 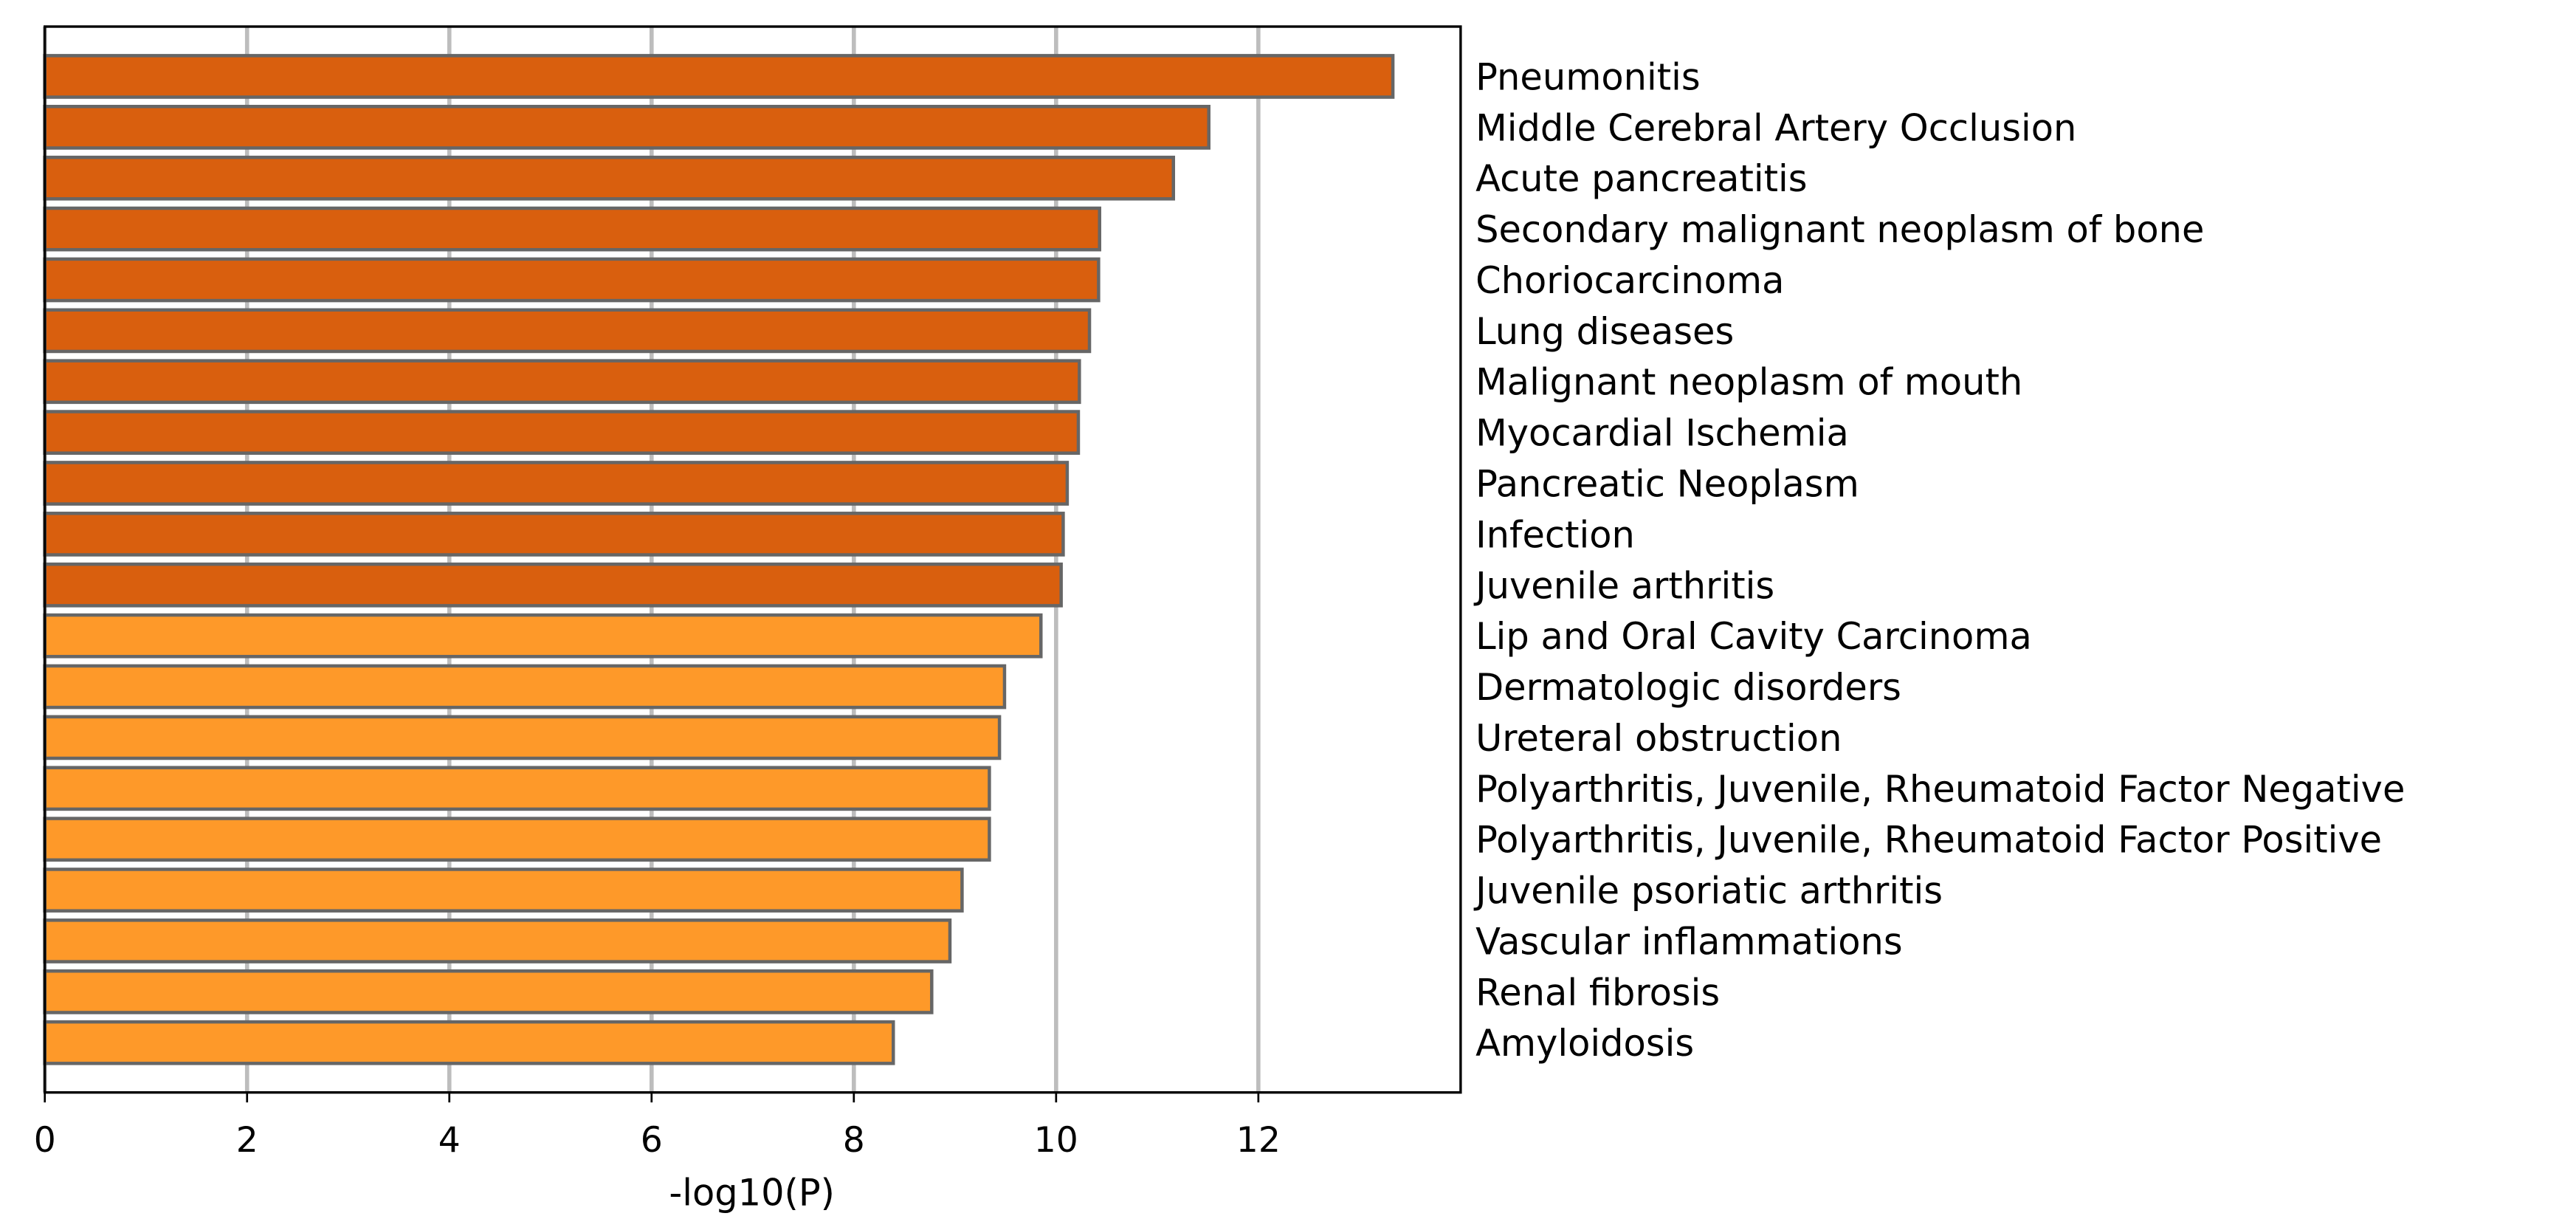 I want to click on category-label: Dermatologic disorders, so click(x=1688, y=687).